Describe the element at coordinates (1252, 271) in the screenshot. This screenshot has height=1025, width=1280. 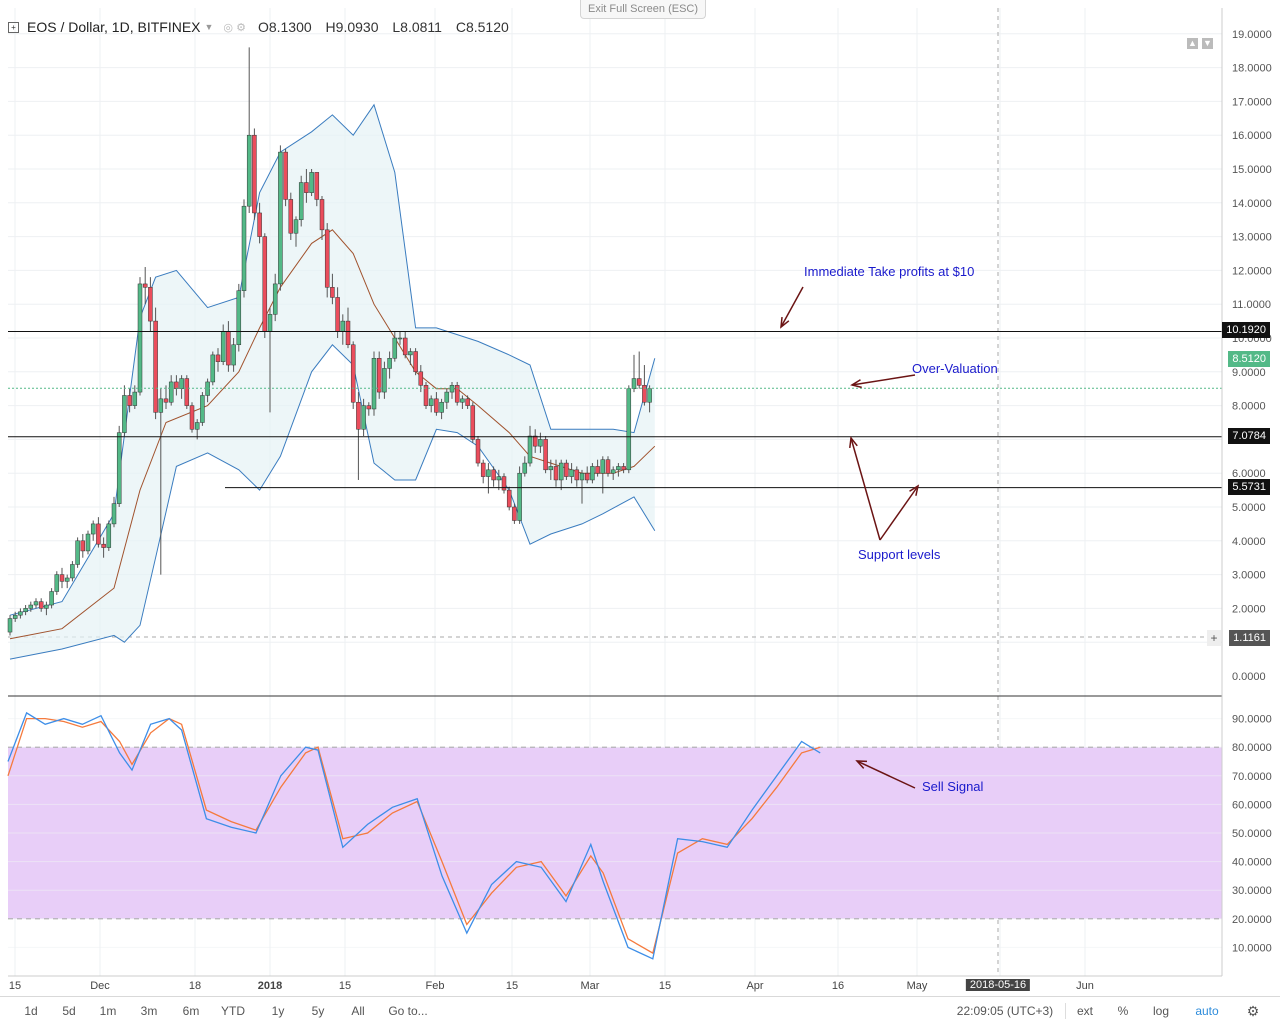
I see `price-tick-label: 12.0000` at that location.